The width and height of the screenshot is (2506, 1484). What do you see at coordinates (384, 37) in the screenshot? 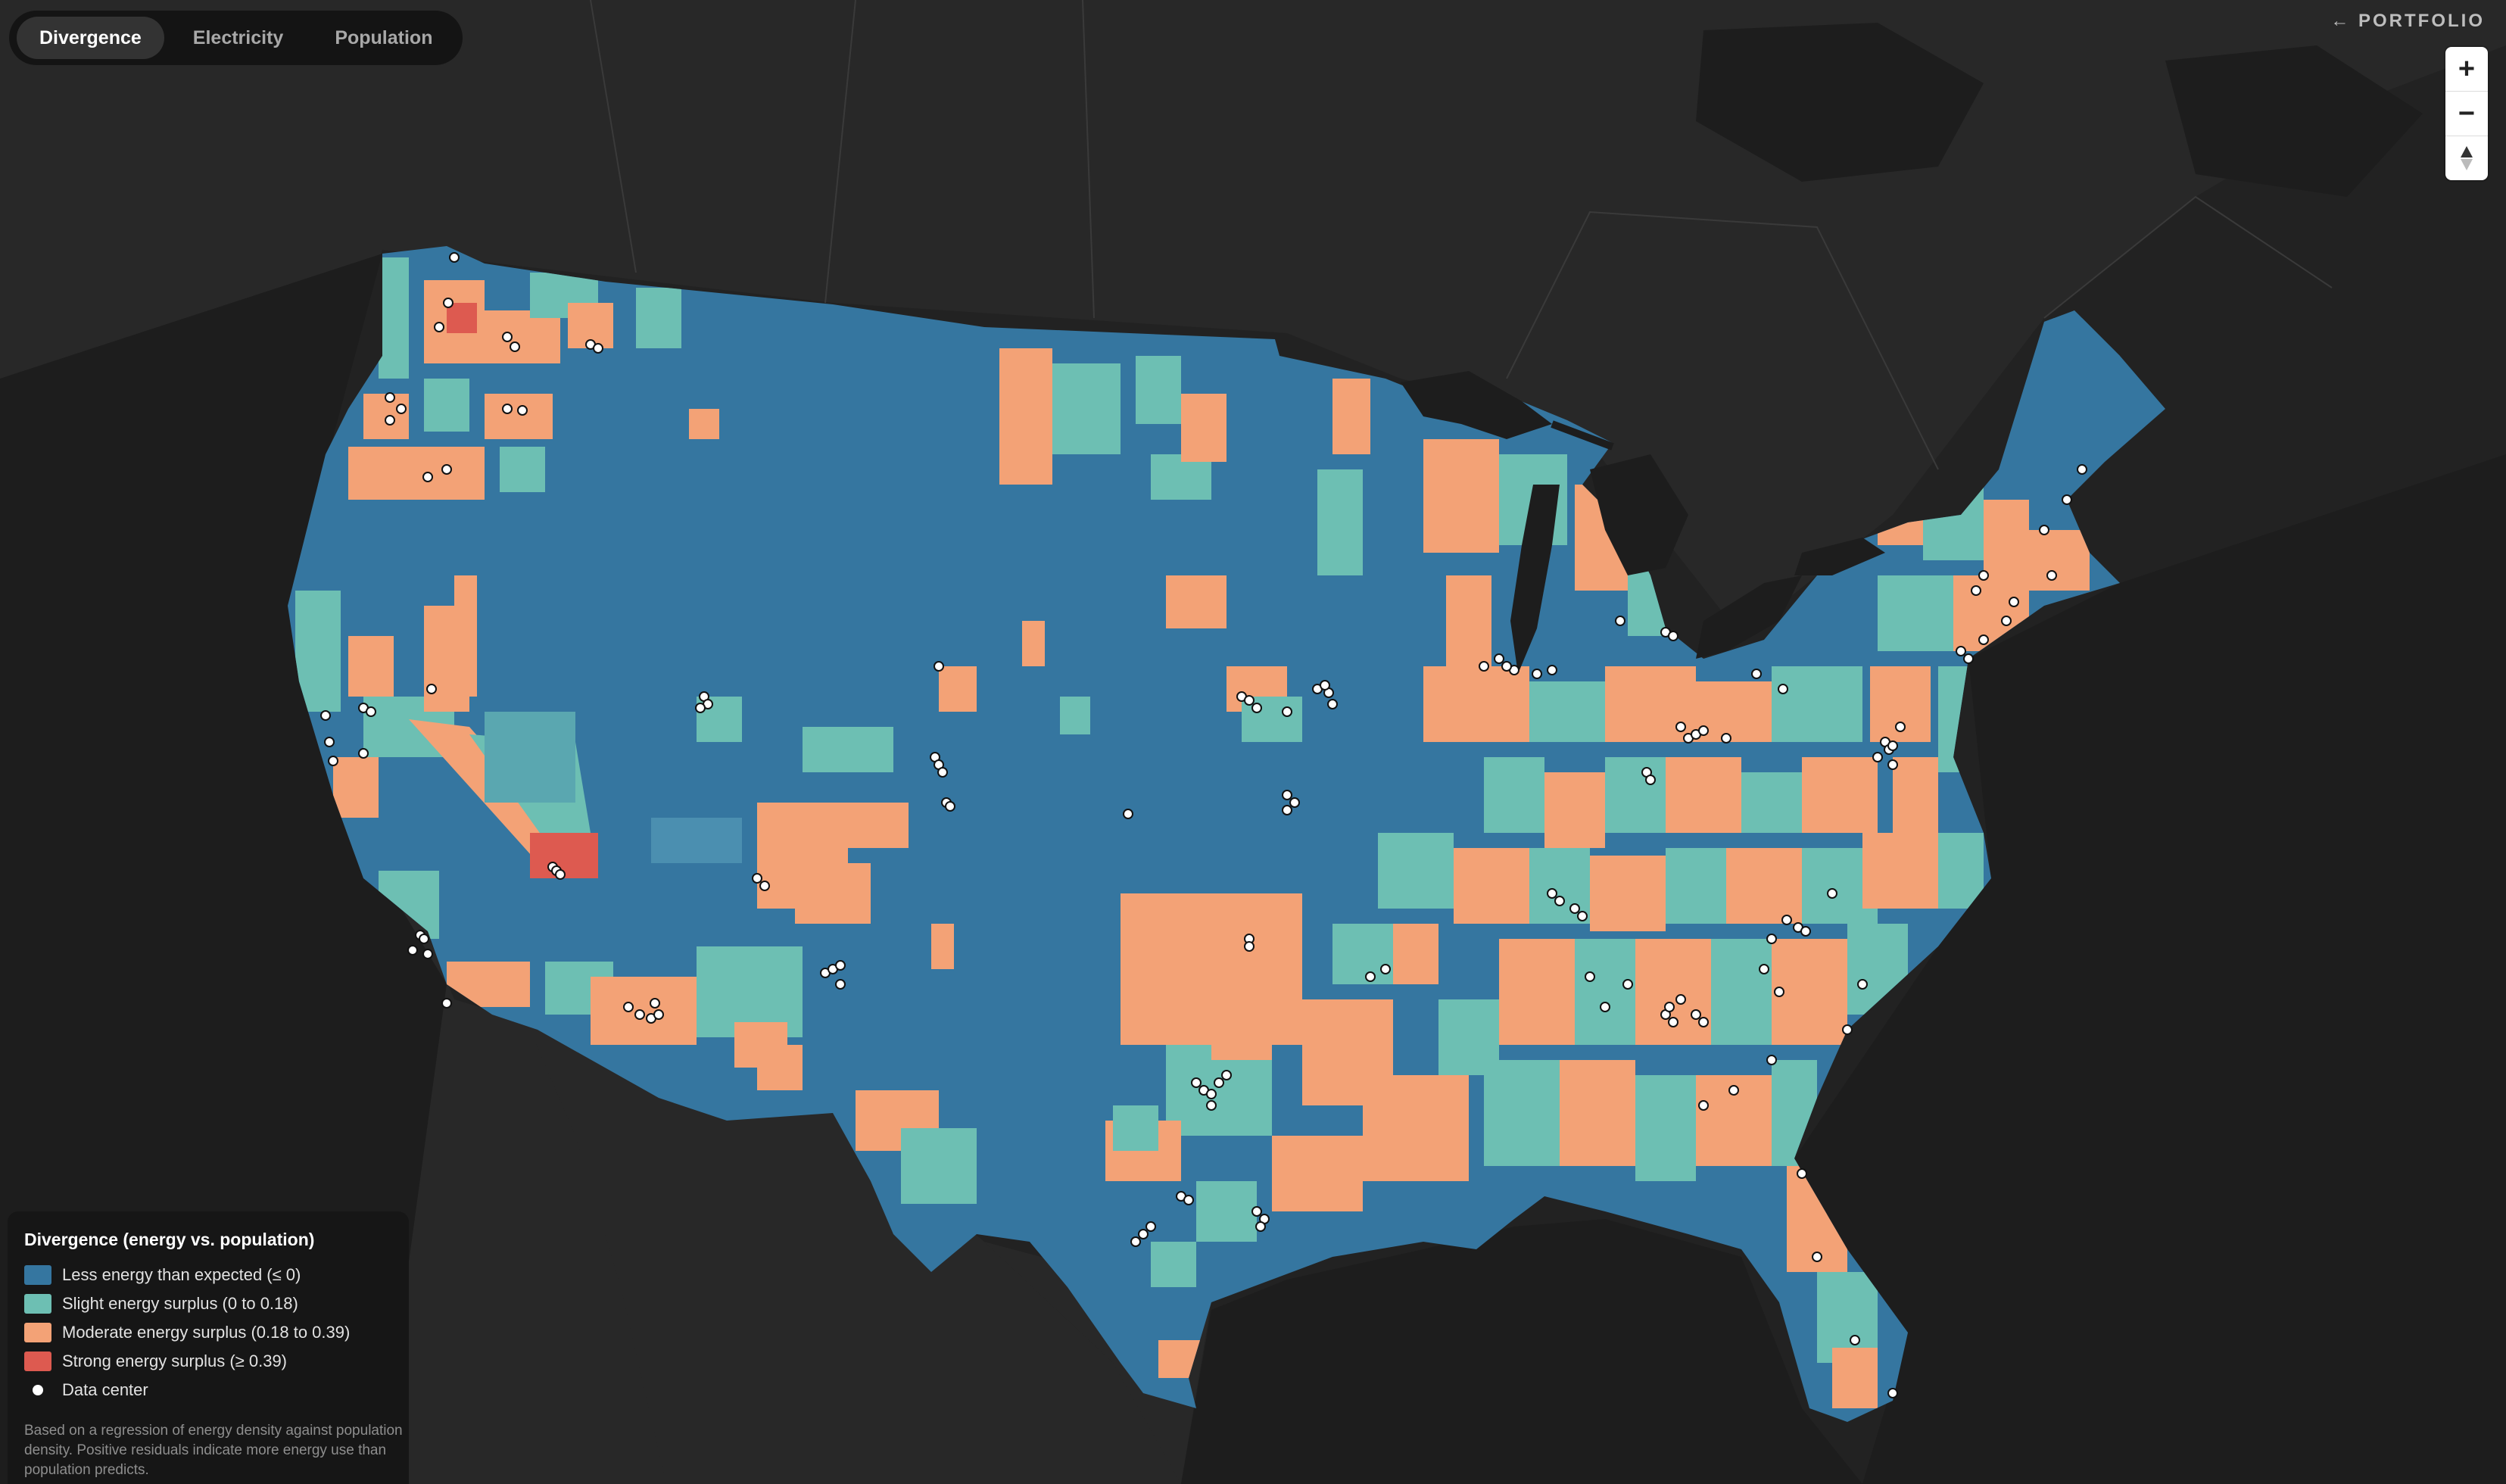
I see `tab-population: Population` at bounding box center [384, 37].